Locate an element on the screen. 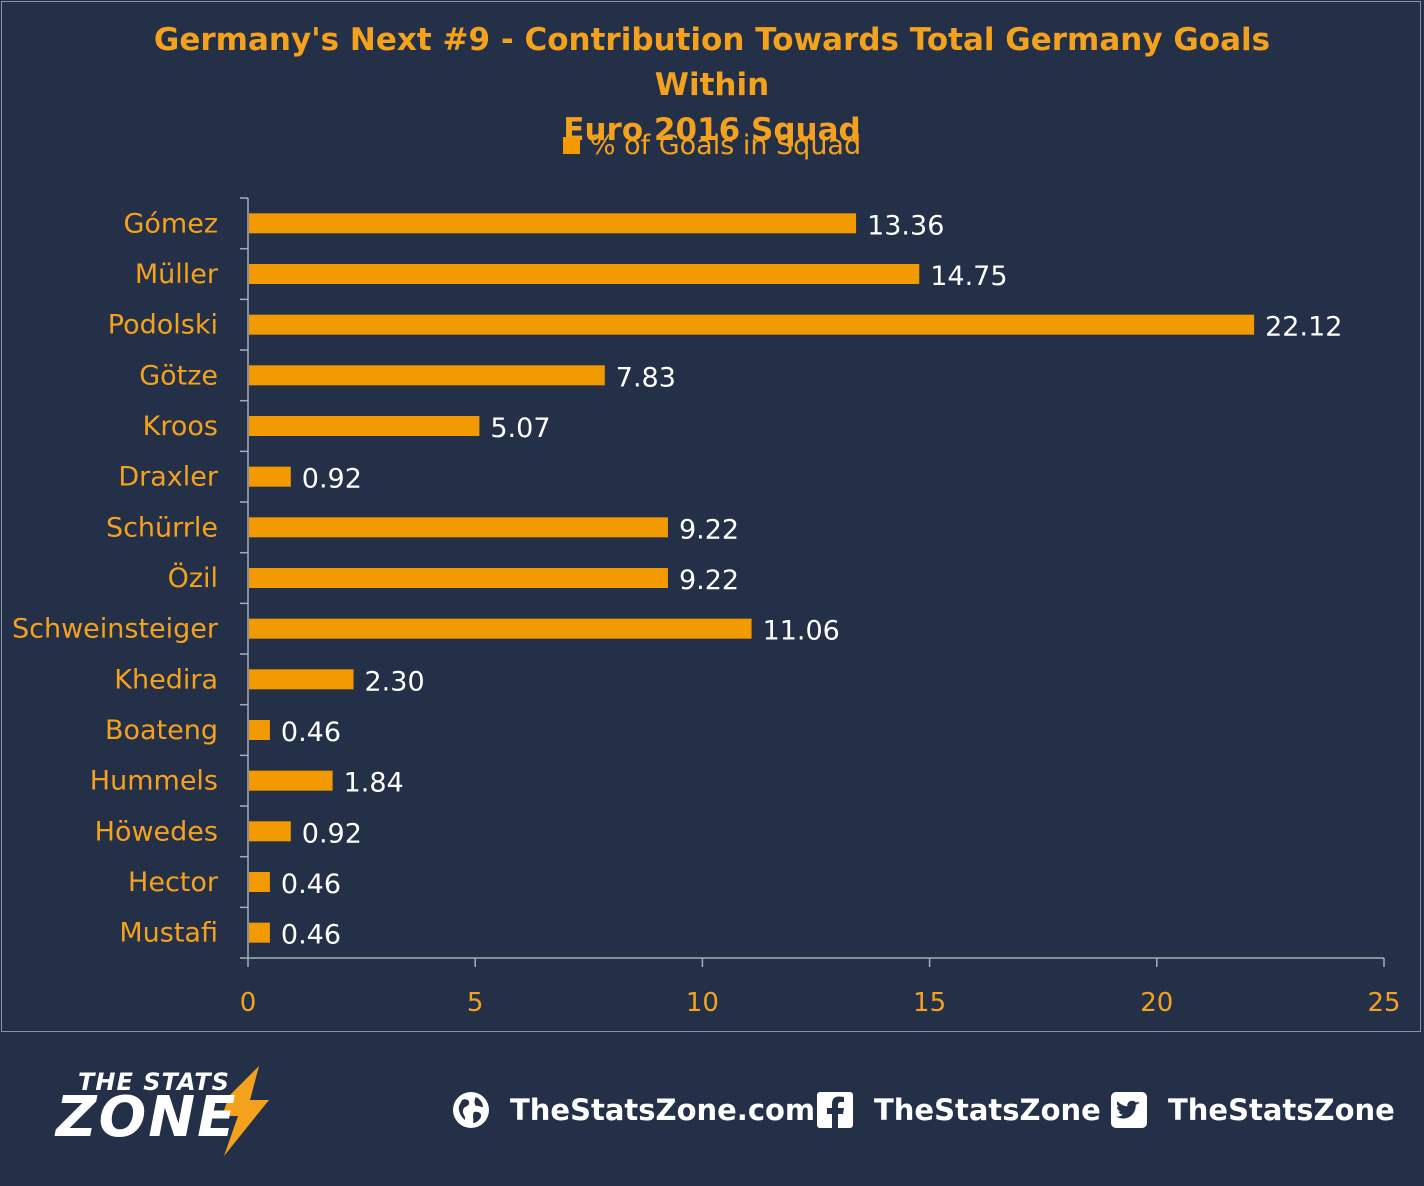 Image resolution: width=1424 pixels, height=1186 pixels. logo-top-text: THE STATS is located at coordinates (154, 1082).